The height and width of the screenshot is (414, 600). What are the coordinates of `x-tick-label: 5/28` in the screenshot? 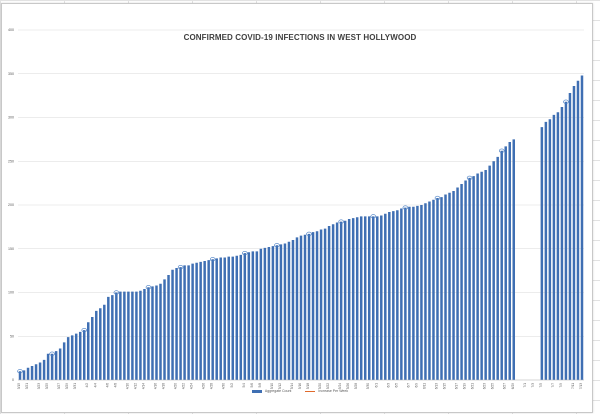 It's located at (356, 386).